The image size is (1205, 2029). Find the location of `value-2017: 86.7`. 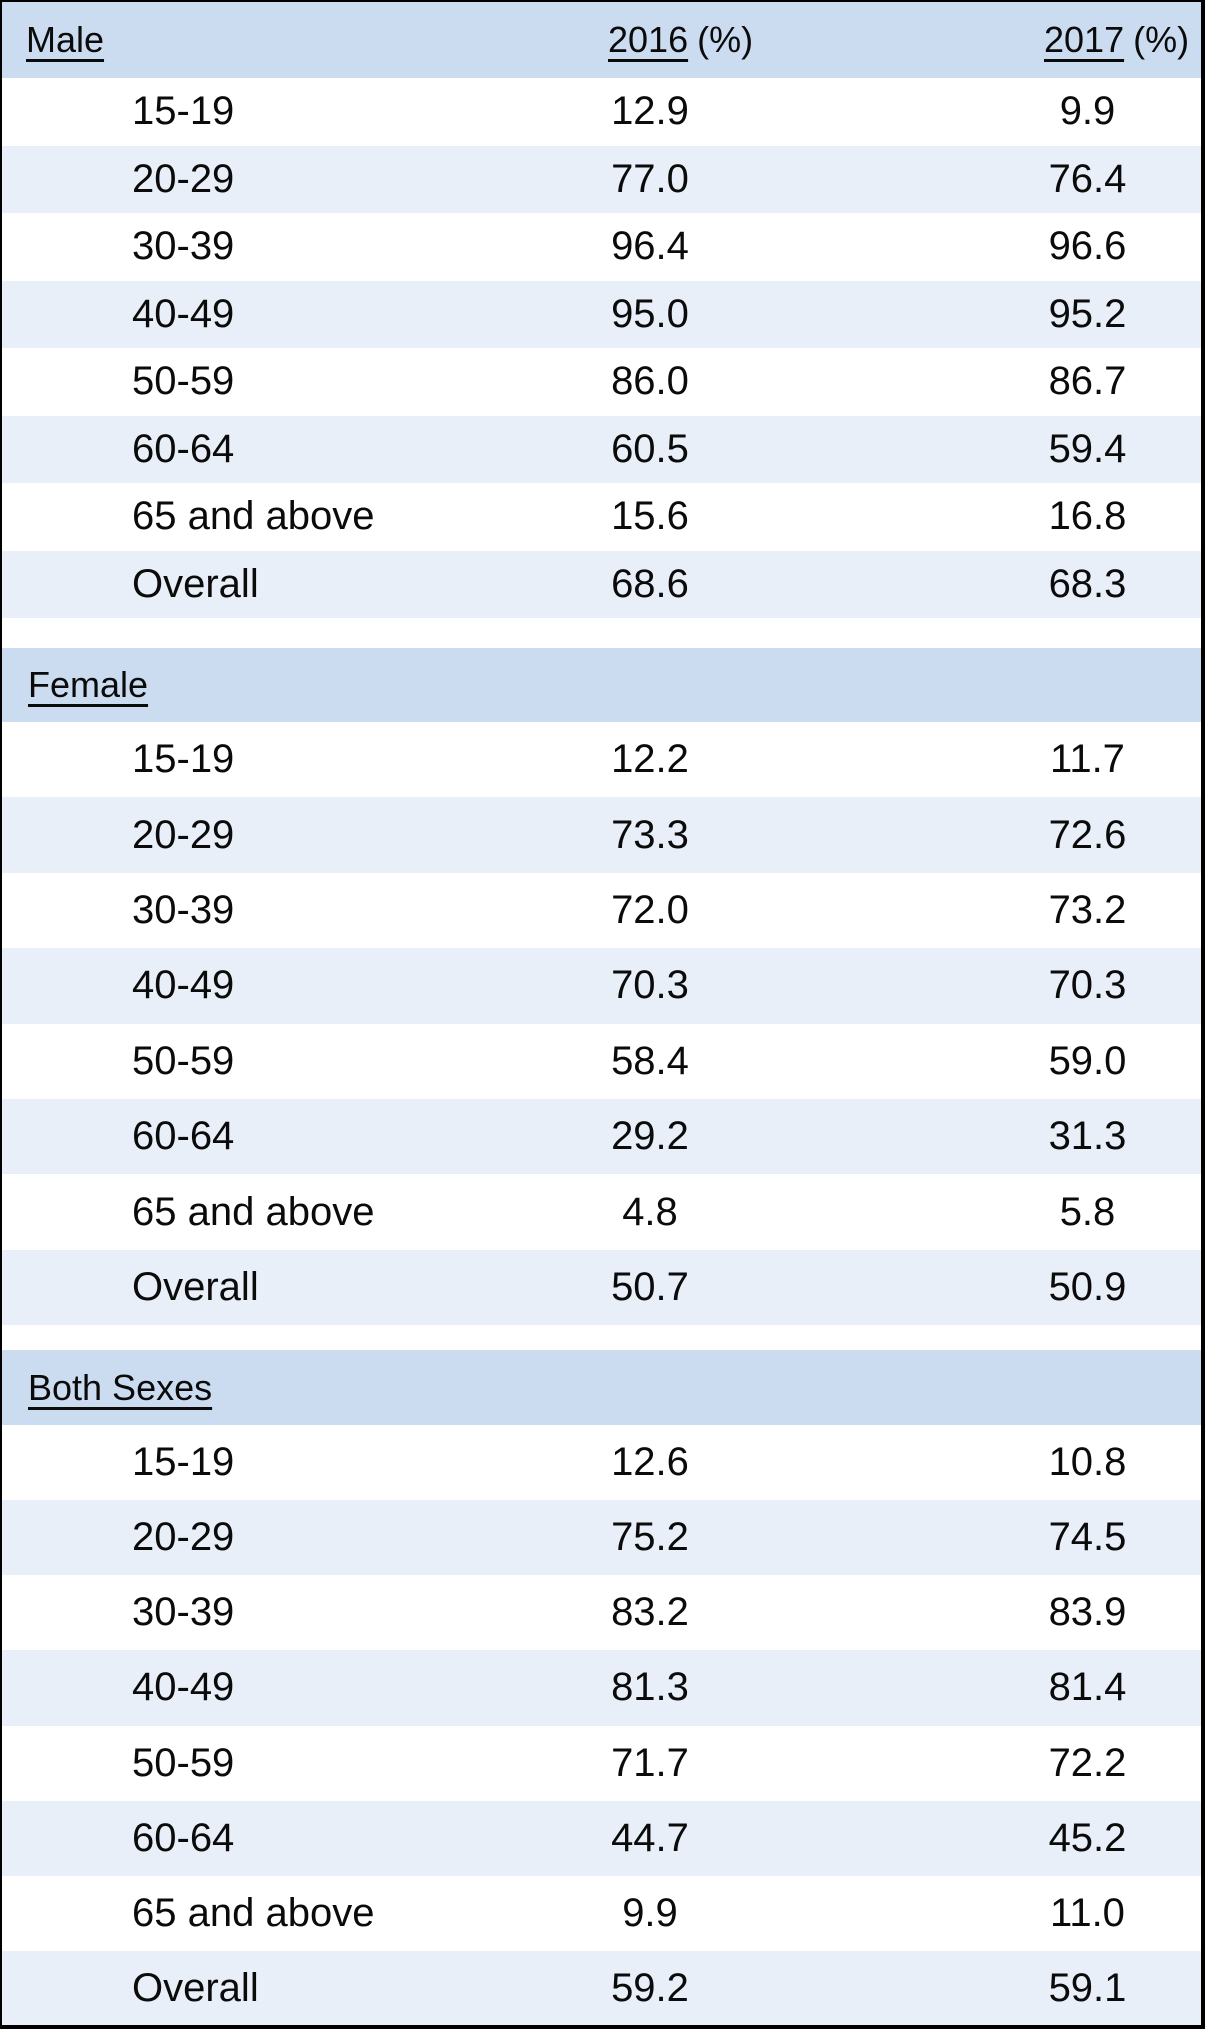

value-2017: 86.7 is located at coordinates (1087, 381).